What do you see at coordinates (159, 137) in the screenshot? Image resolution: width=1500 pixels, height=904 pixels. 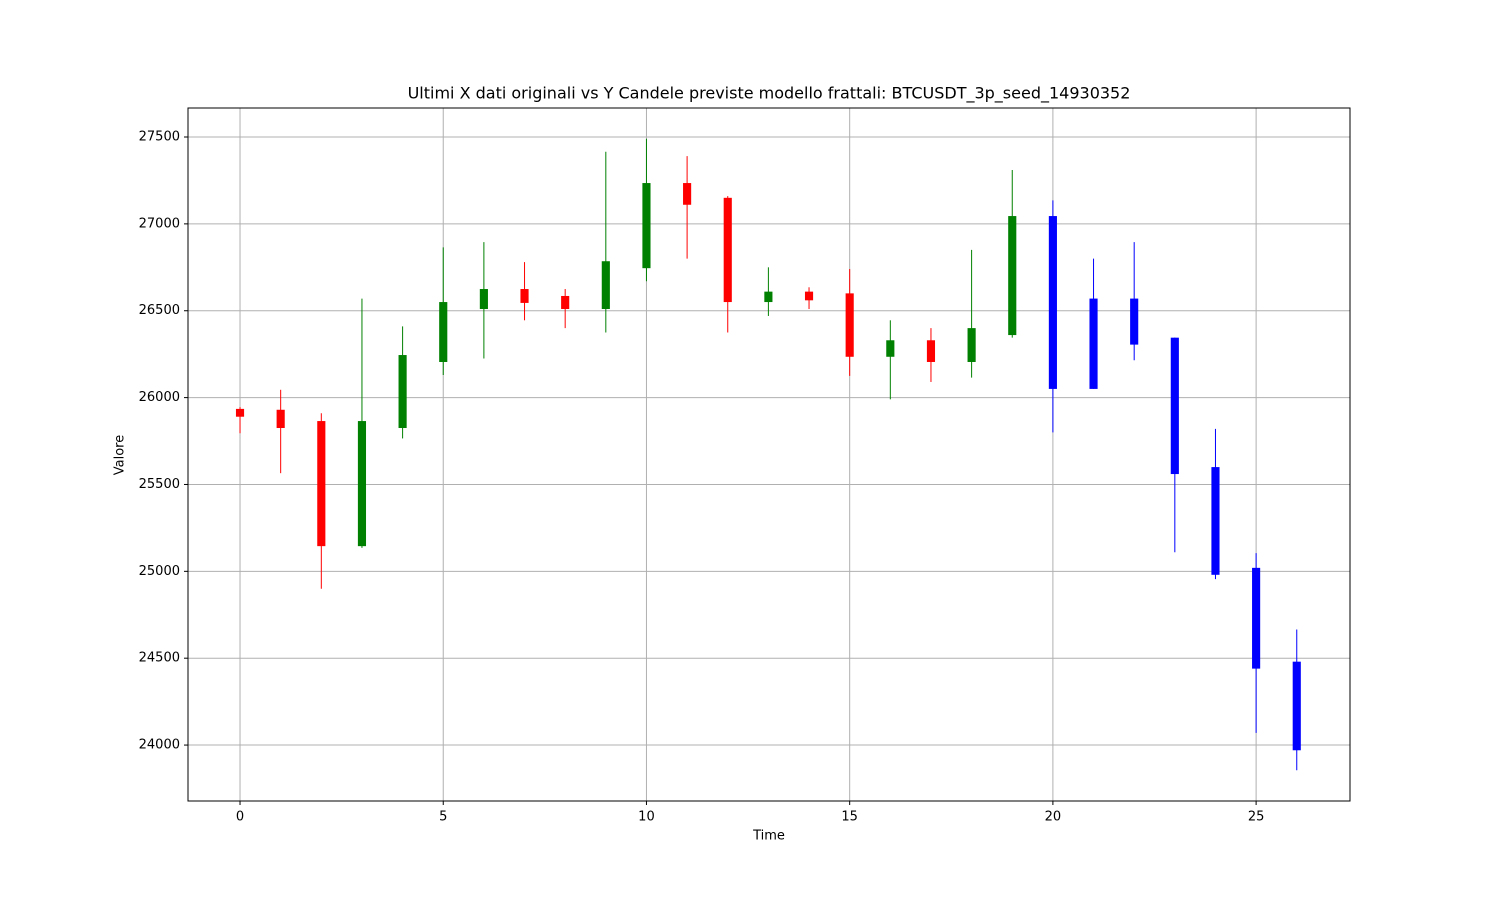 I see `y-tick-label: 27500` at bounding box center [159, 137].